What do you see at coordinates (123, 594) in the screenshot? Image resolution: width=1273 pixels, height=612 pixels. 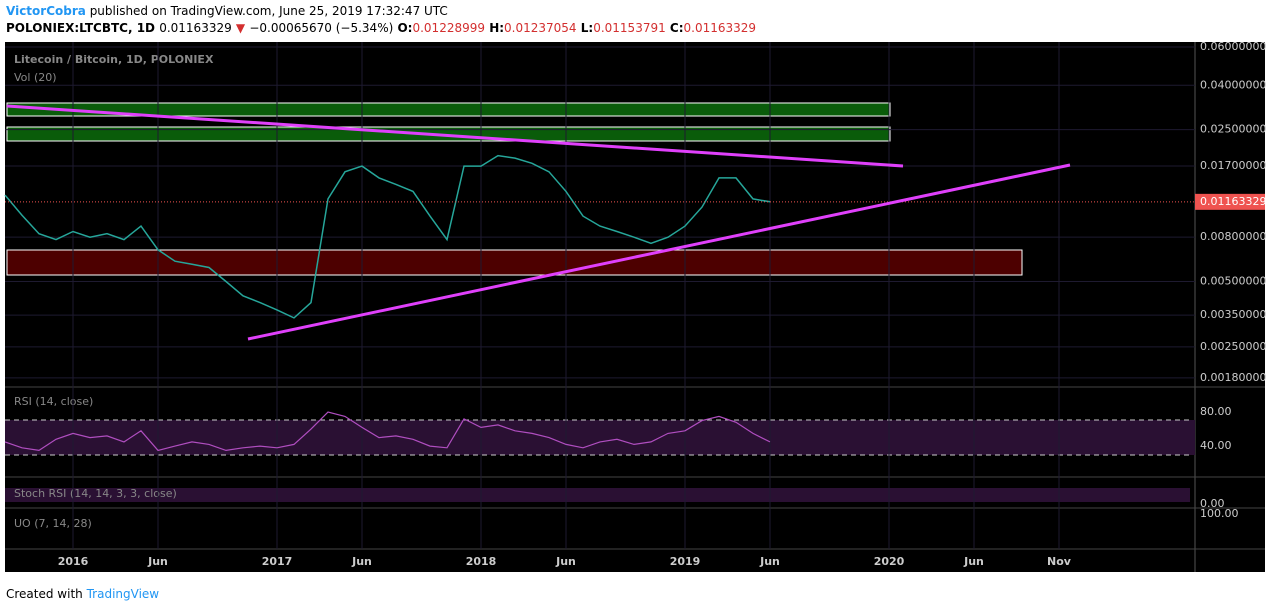 I see `brand: TradingView` at bounding box center [123, 594].